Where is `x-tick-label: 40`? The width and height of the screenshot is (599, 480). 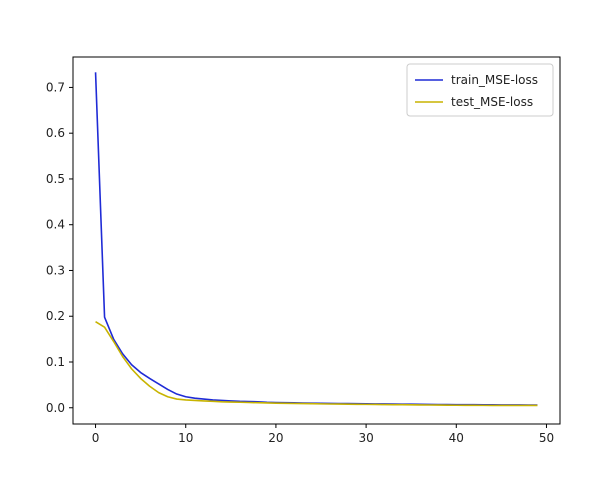
x-tick-label: 40 is located at coordinates (456, 438).